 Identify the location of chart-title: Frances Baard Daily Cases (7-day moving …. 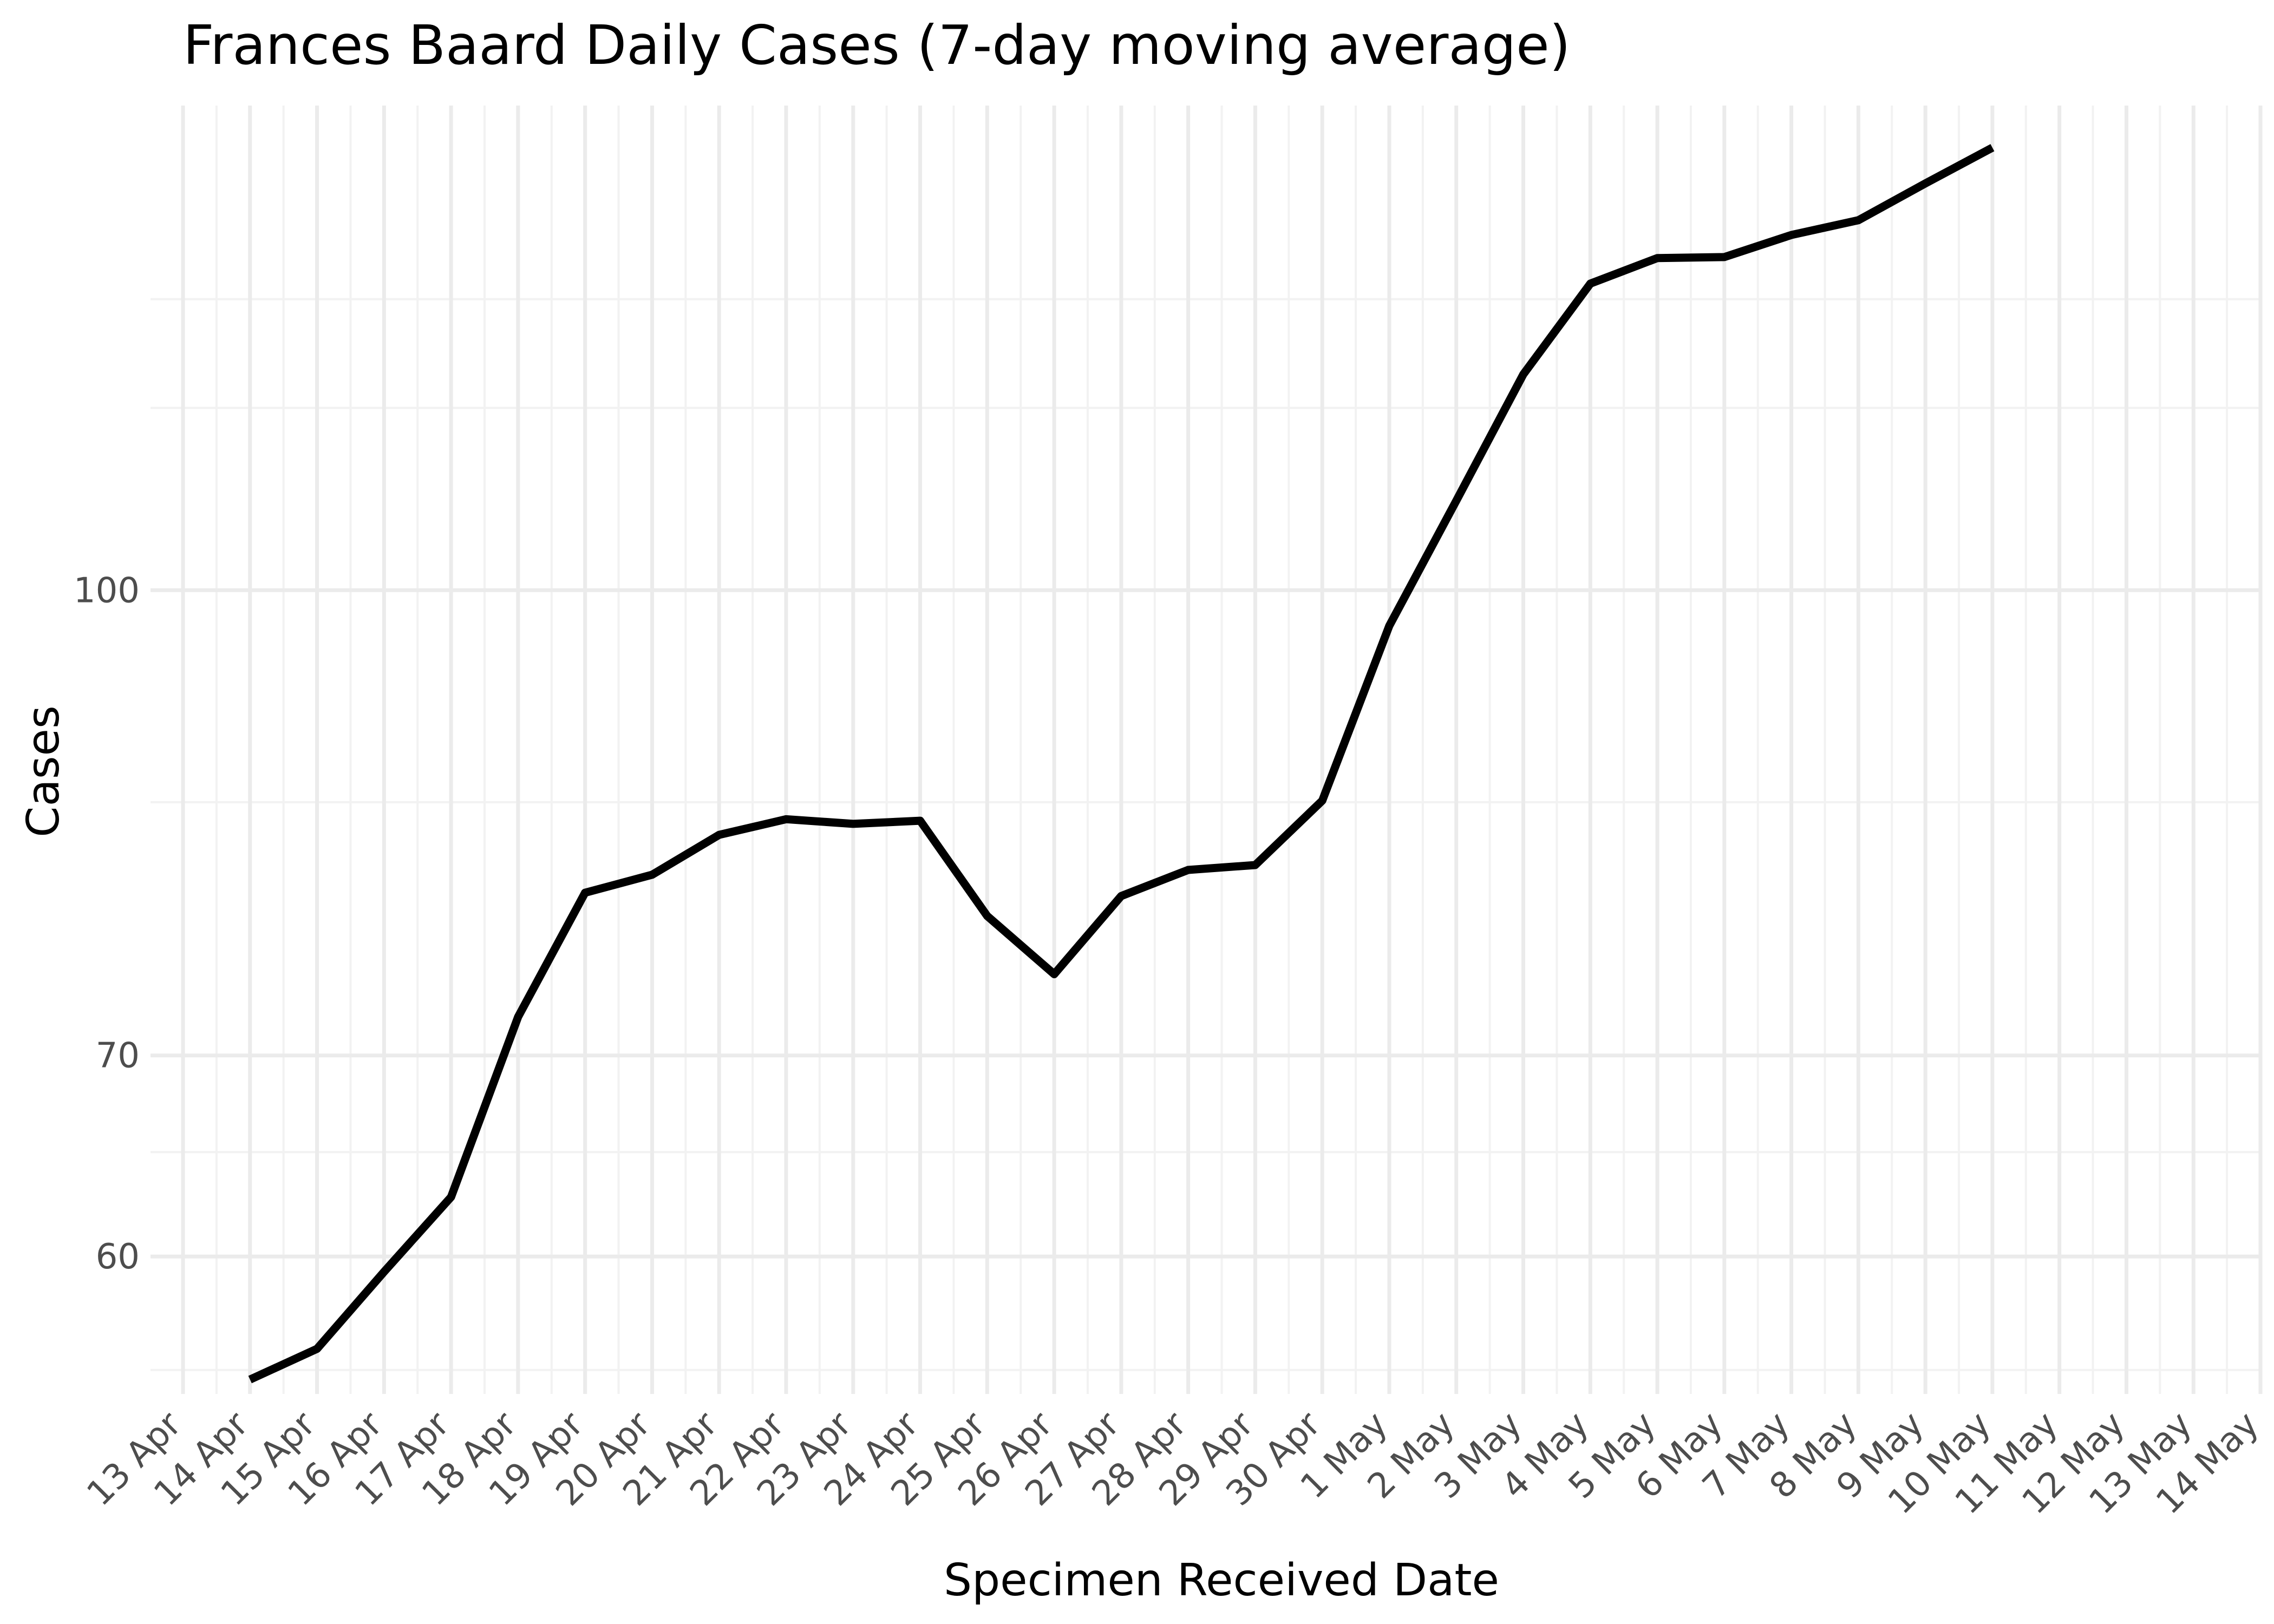
(877, 45).